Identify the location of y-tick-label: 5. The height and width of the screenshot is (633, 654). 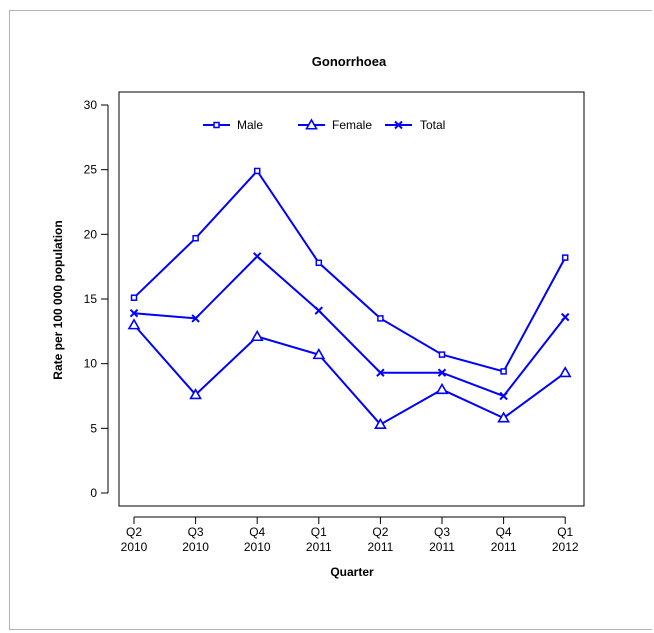
(93, 428).